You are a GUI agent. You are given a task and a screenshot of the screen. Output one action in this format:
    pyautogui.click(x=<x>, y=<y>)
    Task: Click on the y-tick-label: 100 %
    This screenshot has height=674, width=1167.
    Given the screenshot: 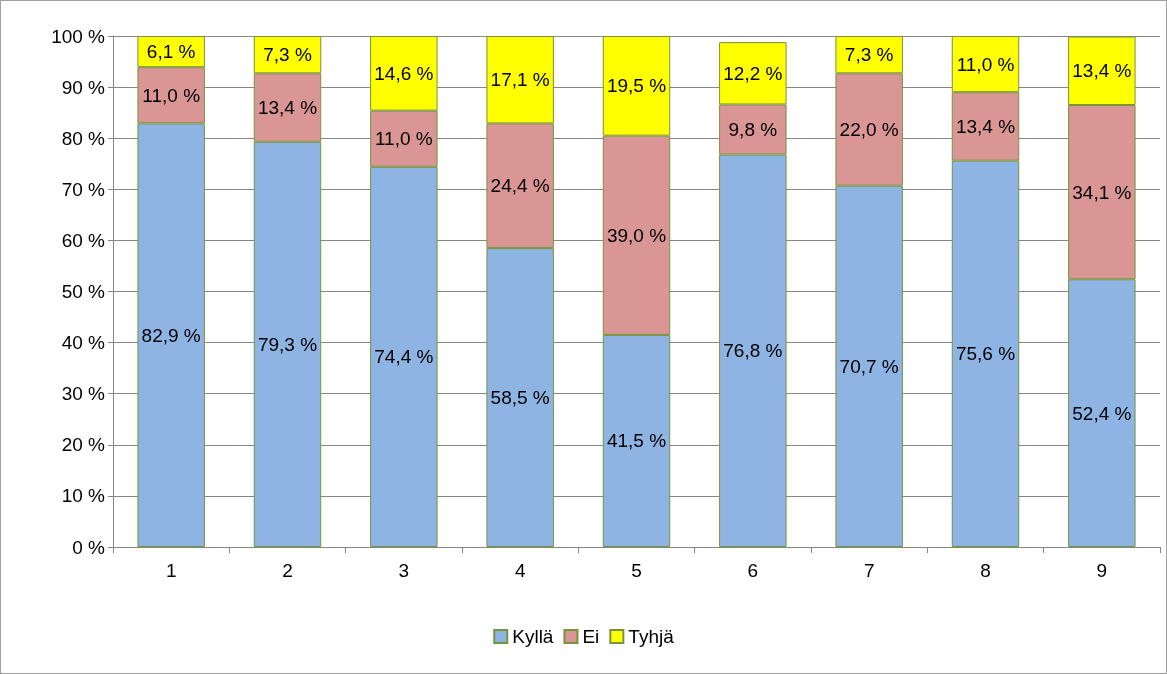 What is the action you would take?
    pyautogui.click(x=78, y=36)
    